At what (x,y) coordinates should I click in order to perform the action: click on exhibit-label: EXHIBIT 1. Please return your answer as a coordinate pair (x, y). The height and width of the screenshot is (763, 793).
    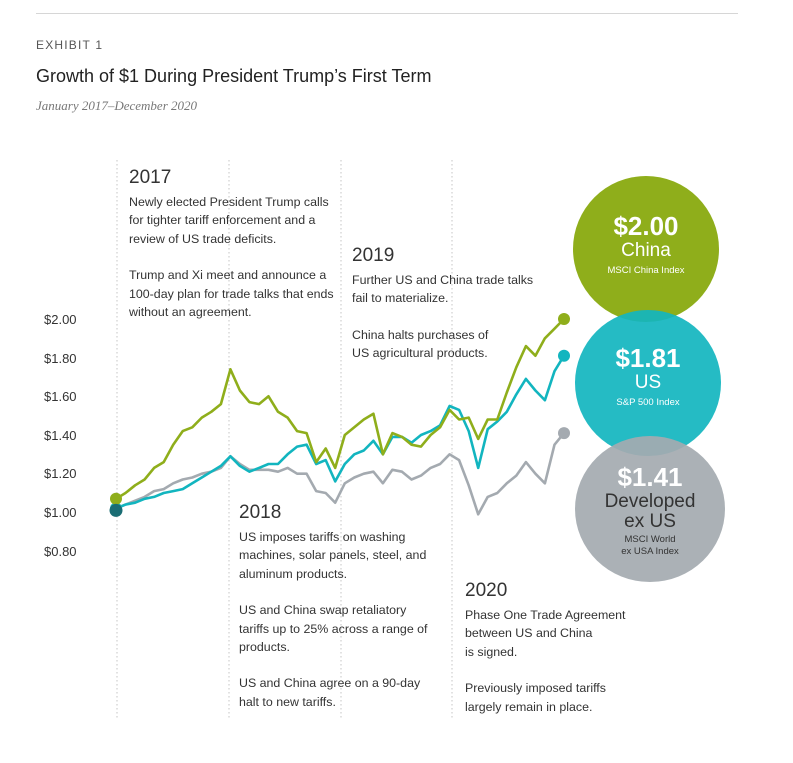
    Looking at the image, I should click on (70, 45).